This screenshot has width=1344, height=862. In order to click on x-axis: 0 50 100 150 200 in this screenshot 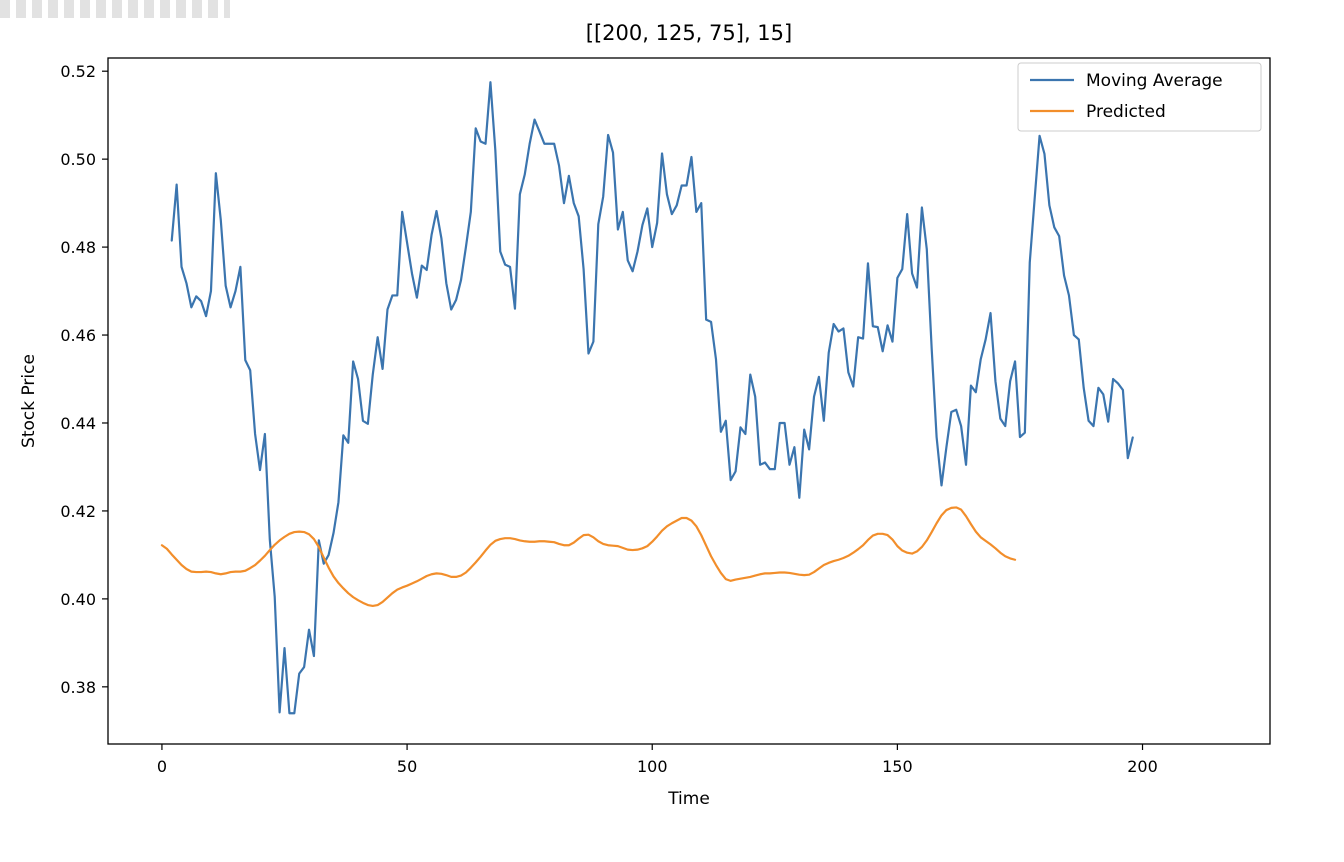, I will do `click(657, 760)`.